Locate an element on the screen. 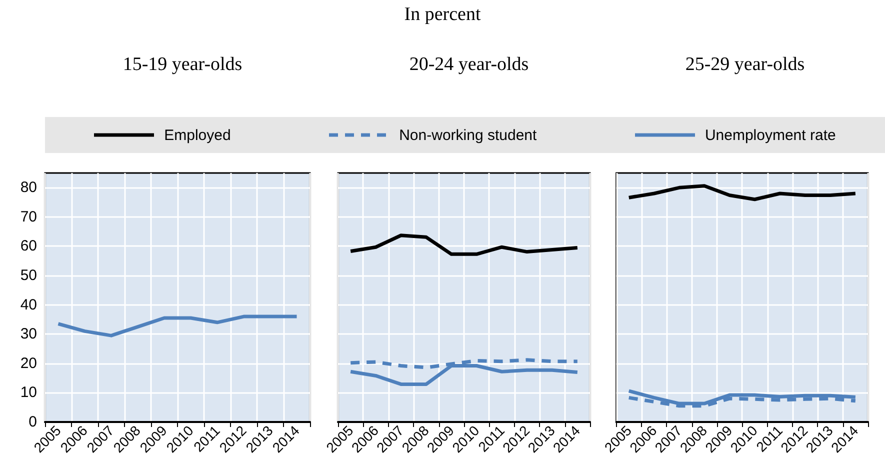  y-tick-label: 70 is located at coordinates (28, 217).